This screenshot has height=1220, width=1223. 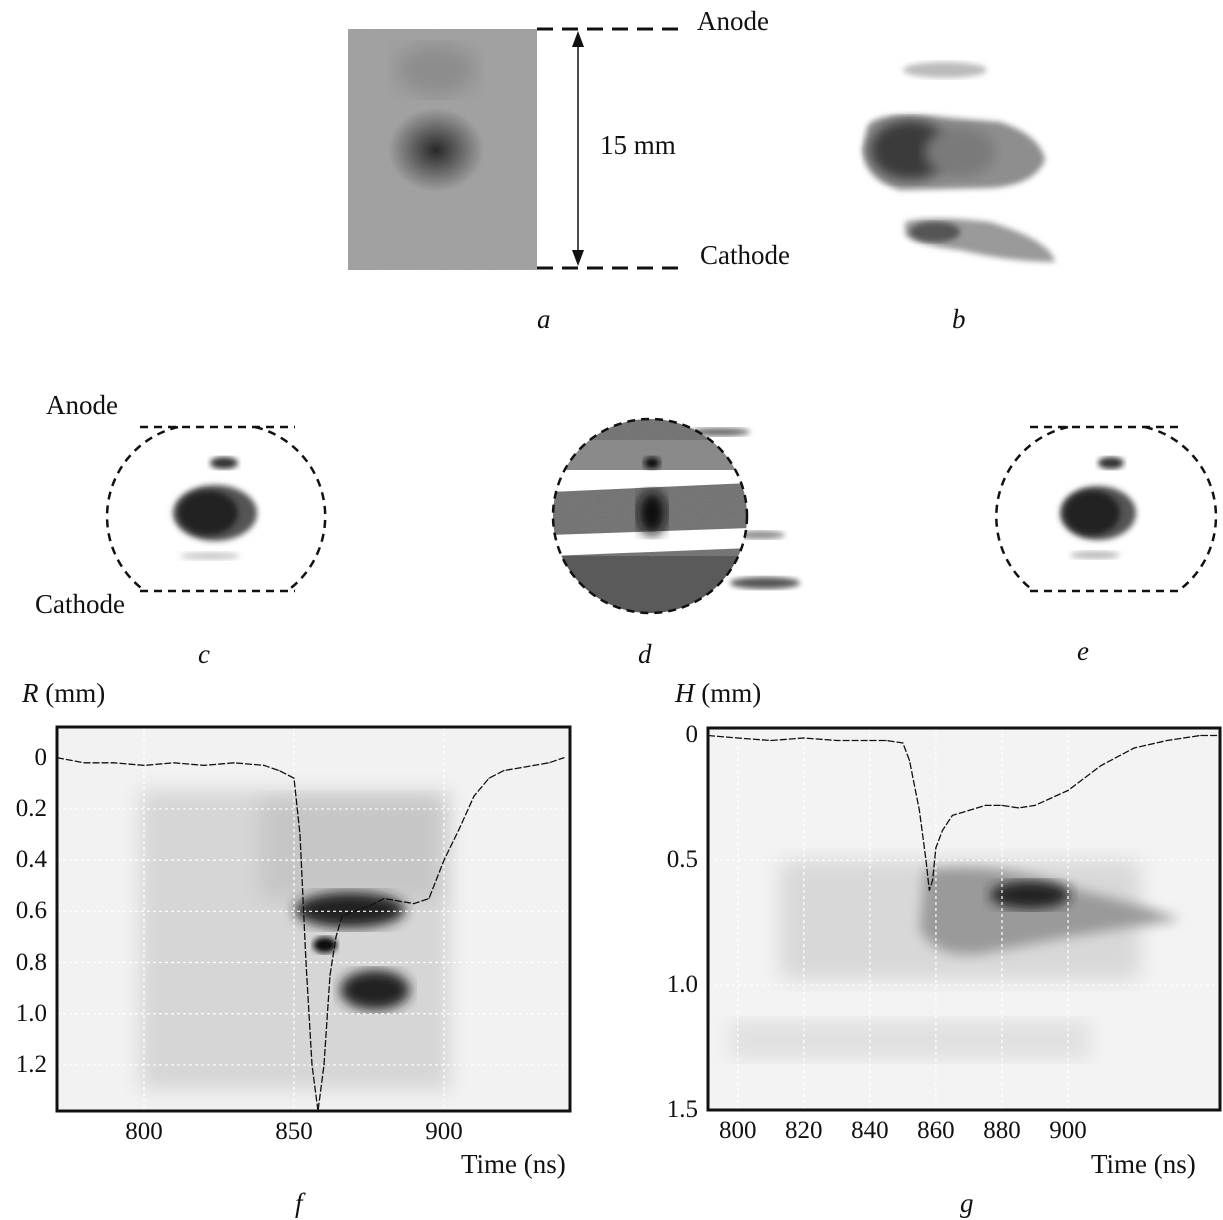 What do you see at coordinates (685, 693) in the screenshot?
I see `chart-g-ylabel-symbol: H` at bounding box center [685, 693].